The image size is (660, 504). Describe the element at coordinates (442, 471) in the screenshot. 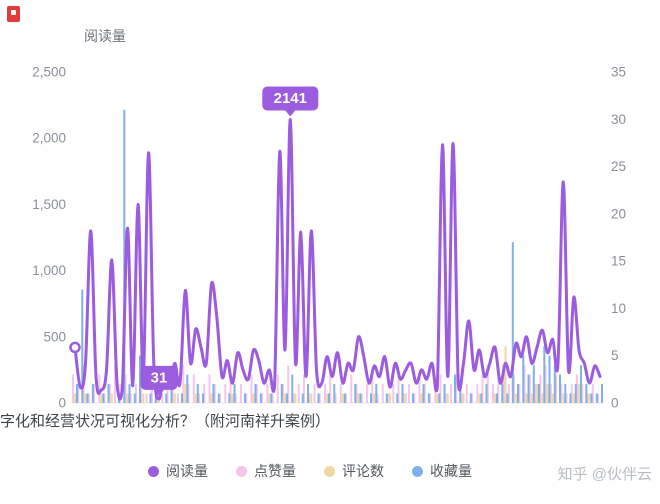

I see `legend-item-3: 收藏量` at that location.